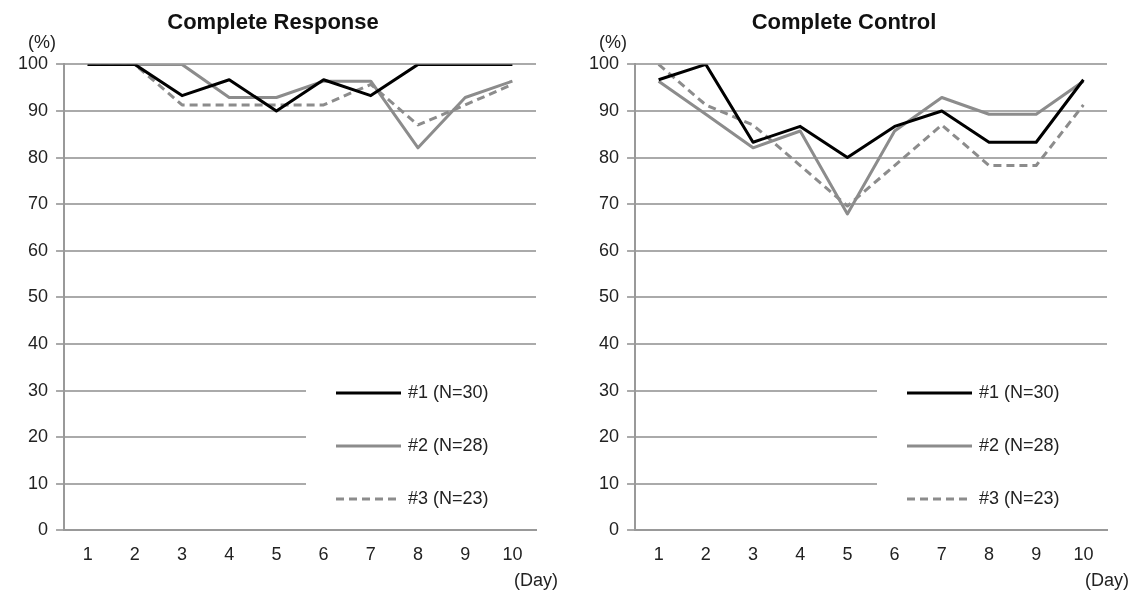  Describe the element at coordinates (273, 22) in the screenshot. I see `chart-title: Complete Response` at that location.